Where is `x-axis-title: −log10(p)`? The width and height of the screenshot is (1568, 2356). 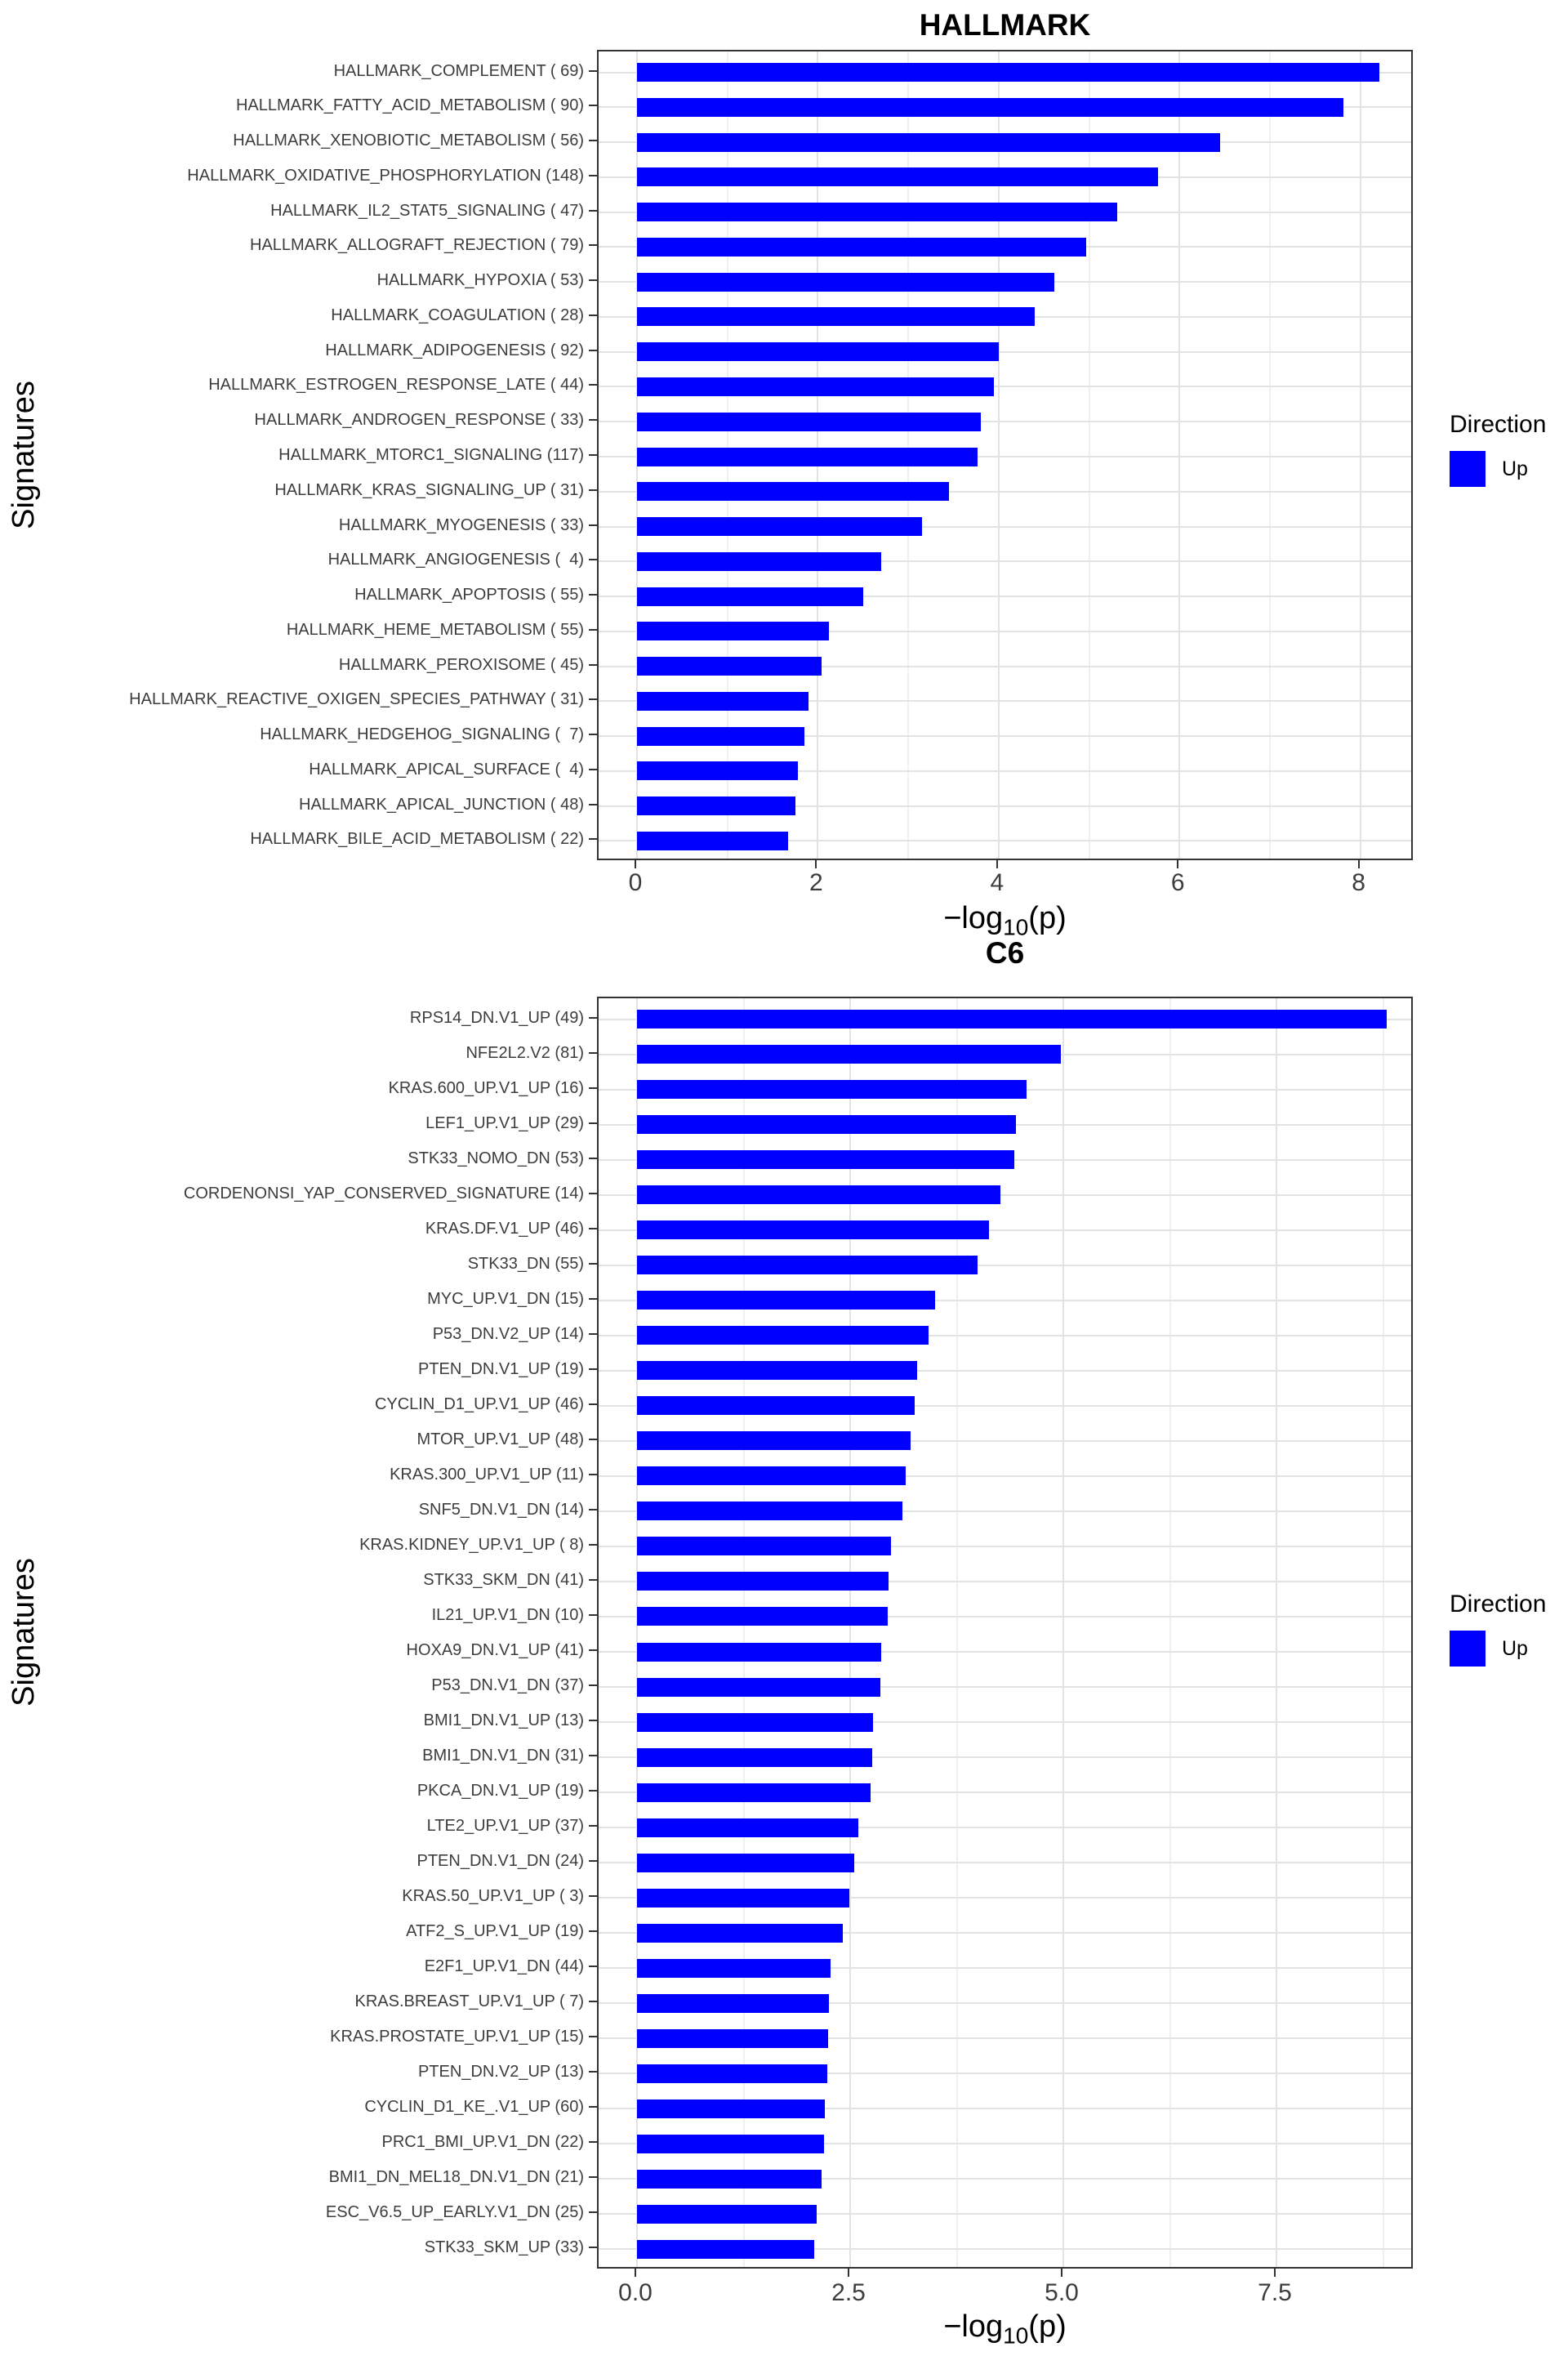
x-axis-title: −log10(p) is located at coordinates (1005, 2331).